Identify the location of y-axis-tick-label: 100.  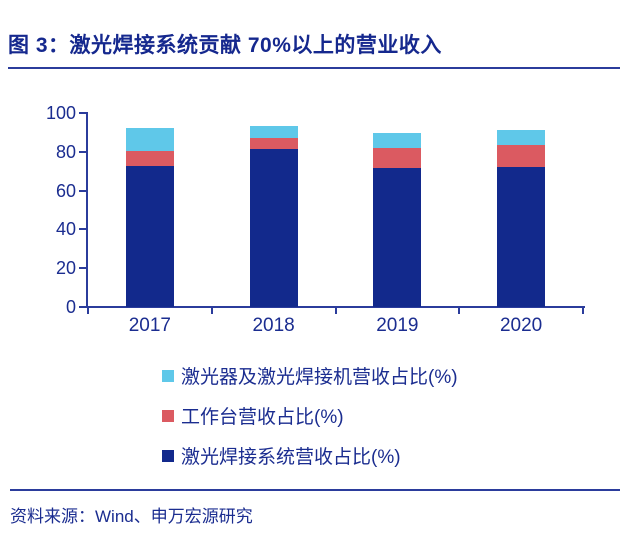
(60, 113).